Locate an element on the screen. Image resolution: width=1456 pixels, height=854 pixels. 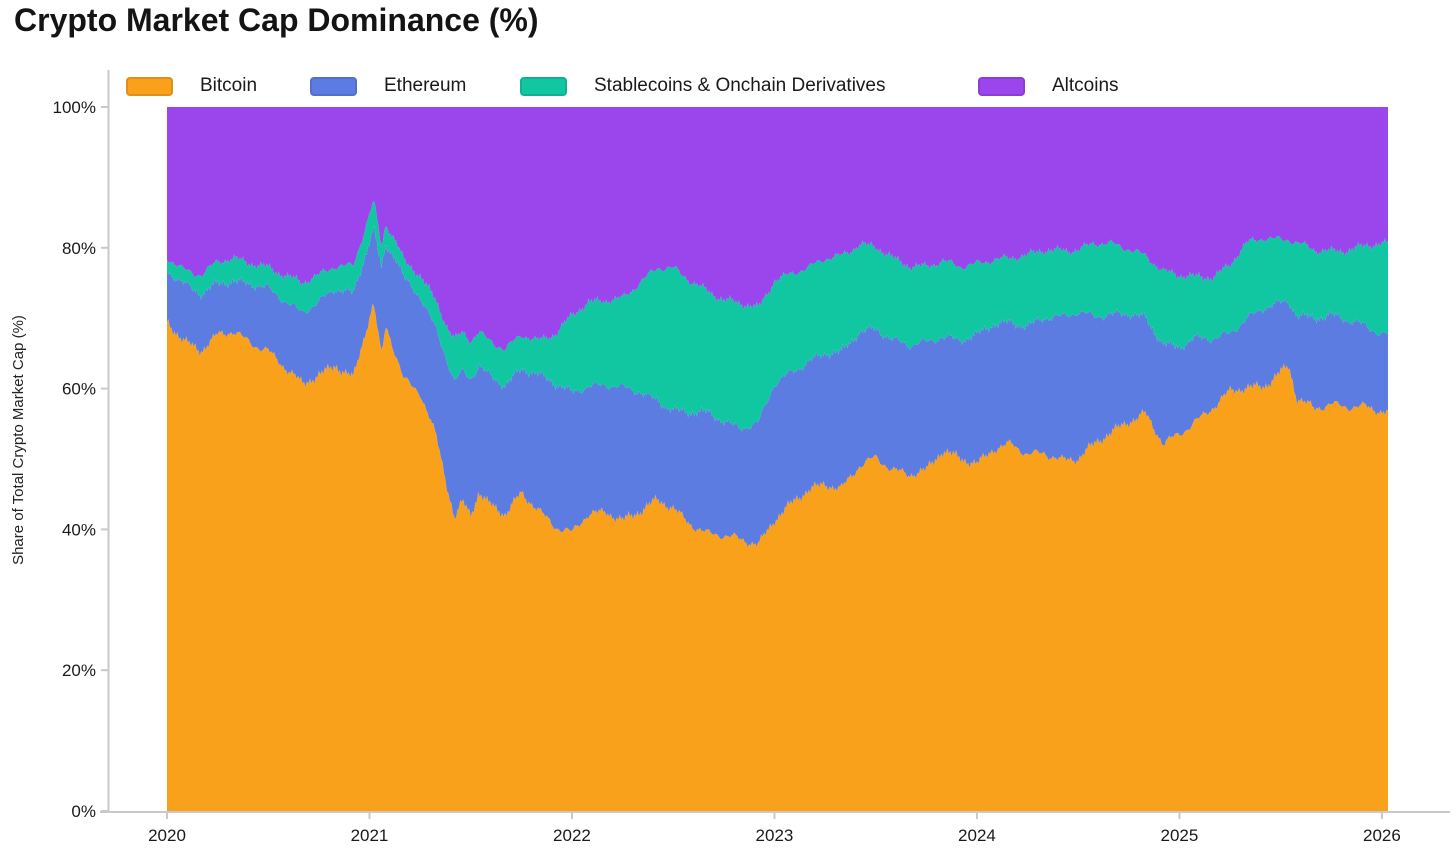
legend-item-stablecoins: Stablecoins & Onchain Derivatives is located at coordinates (702, 86).